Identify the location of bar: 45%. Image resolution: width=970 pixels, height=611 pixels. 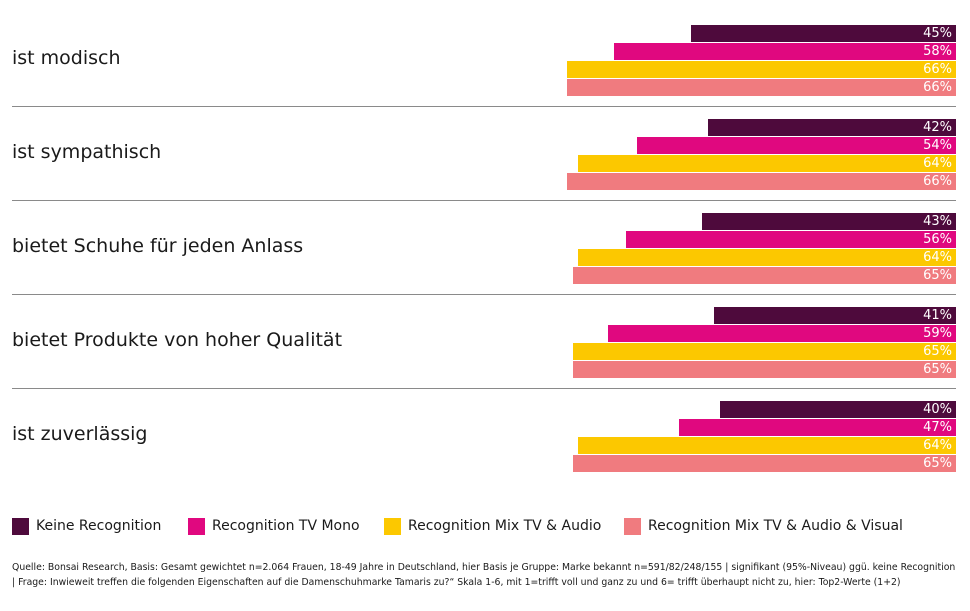
(823, 33).